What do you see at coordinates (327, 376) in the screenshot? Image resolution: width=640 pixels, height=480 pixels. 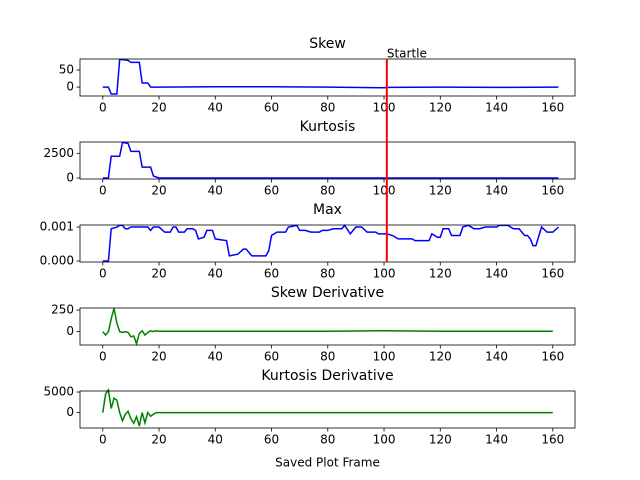 I see `subplot-title: Kurtosis Derivative` at bounding box center [327, 376].